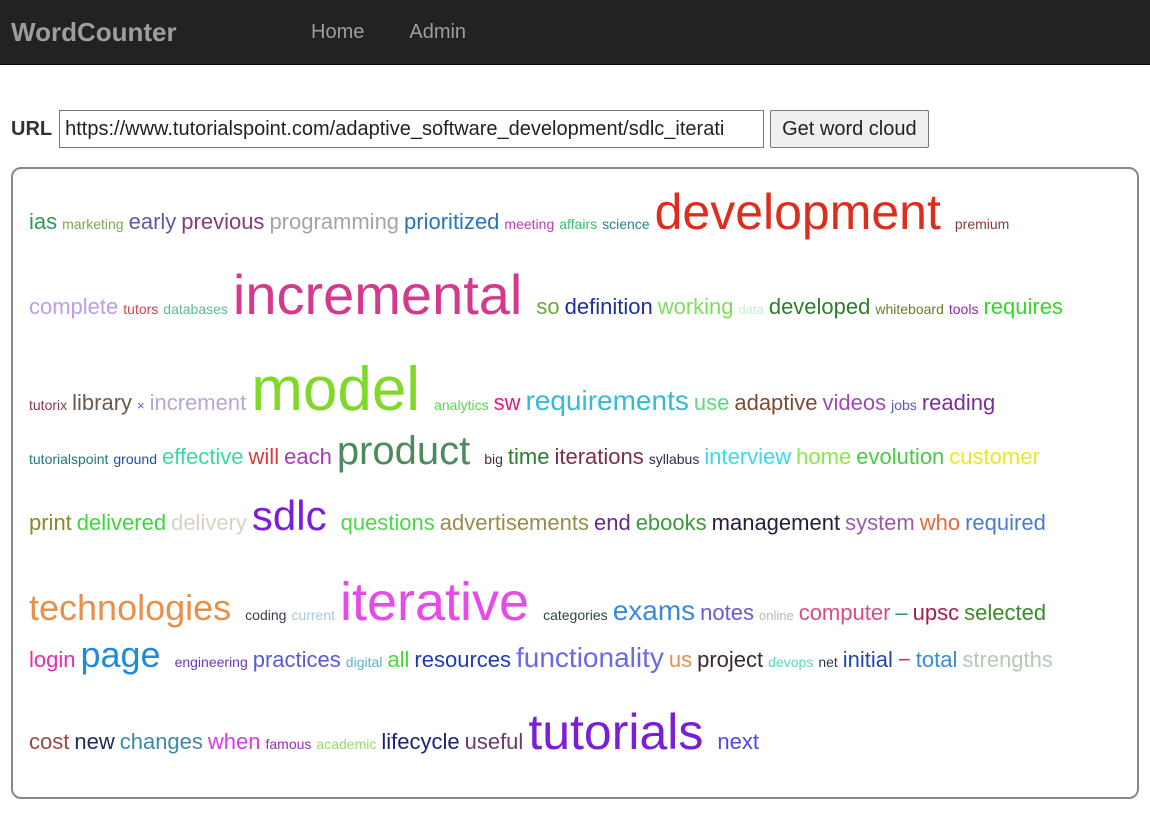  Describe the element at coordinates (338, 31) in the screenshot. I see `nav-home: Home` at that location.